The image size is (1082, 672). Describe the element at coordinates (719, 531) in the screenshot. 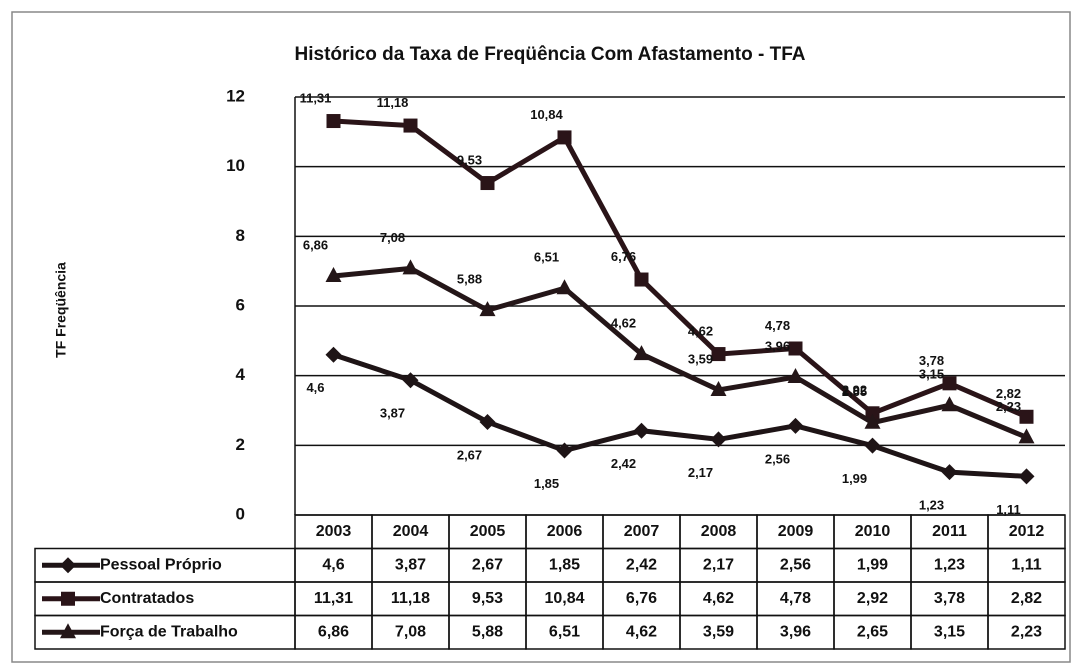

I see `x-tick-label: 2008` at that location.